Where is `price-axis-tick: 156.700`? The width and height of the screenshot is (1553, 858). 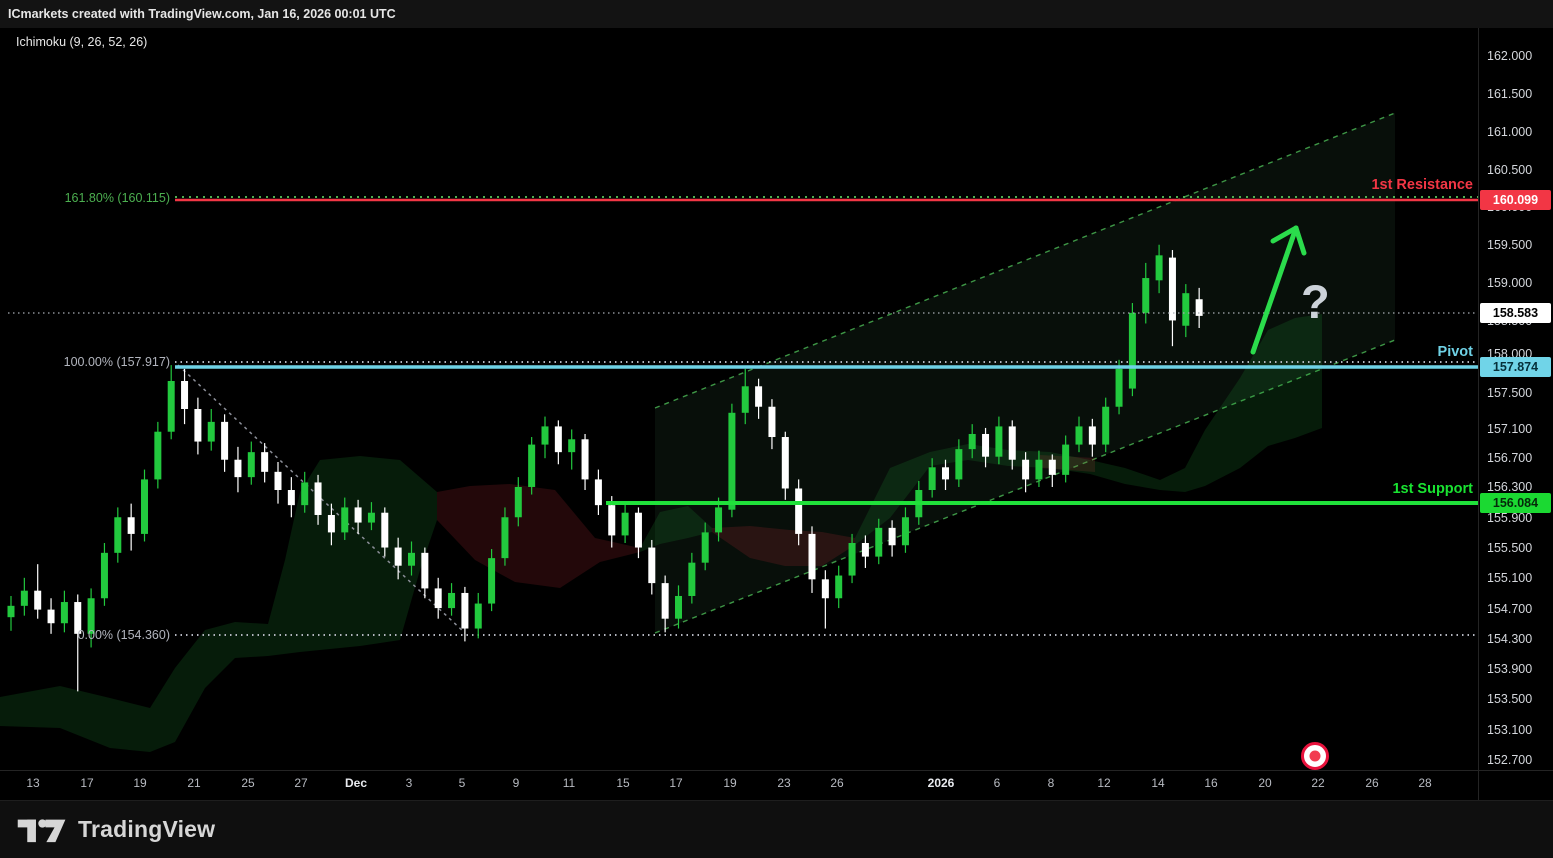
price-axis-tick: 156.700 is located at coordinates (1510, 458).